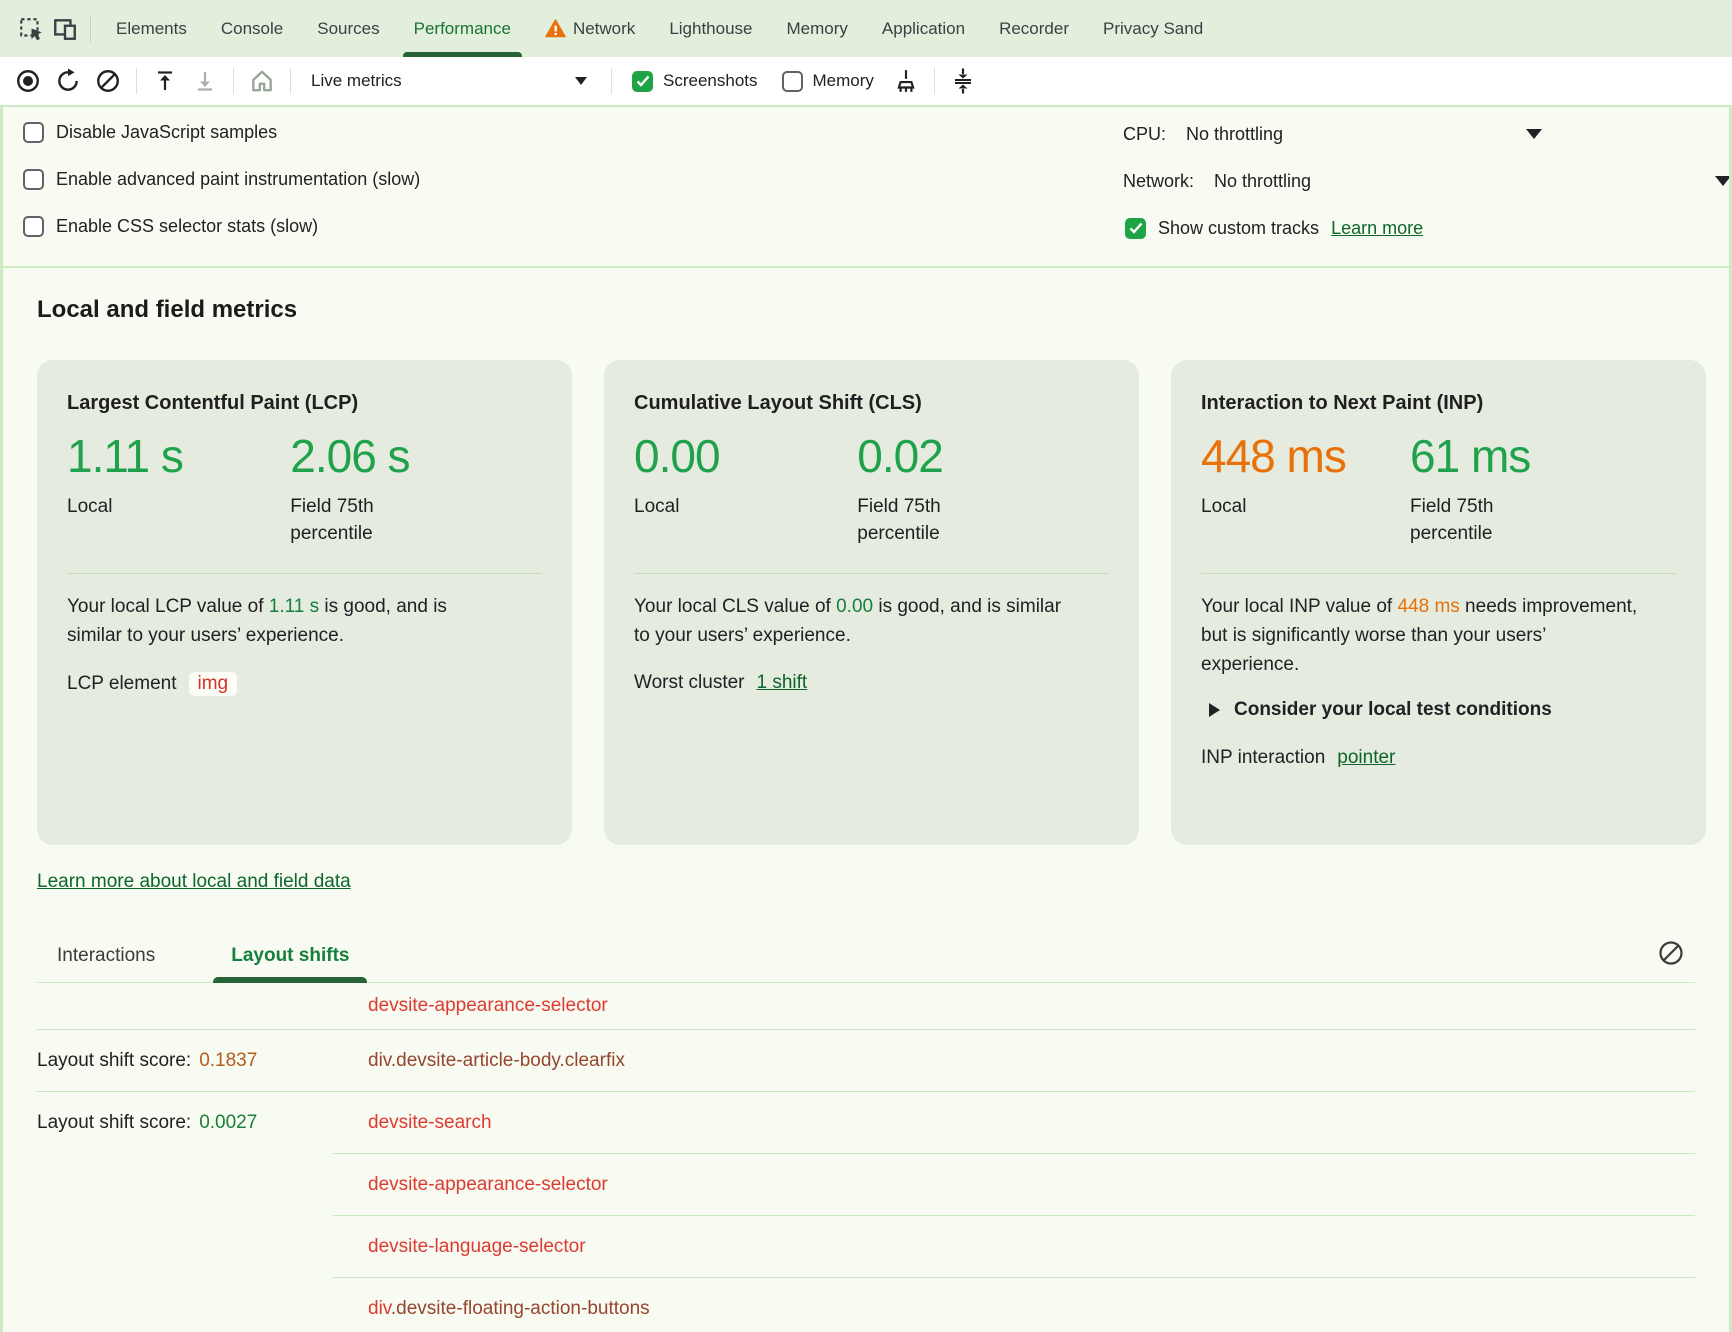 The image size is (1732, 1332). Describe the element at coordinates (1342, 403) in the screenshot. I see `card-title: Interaction to Next Paint (INP)` at that location.